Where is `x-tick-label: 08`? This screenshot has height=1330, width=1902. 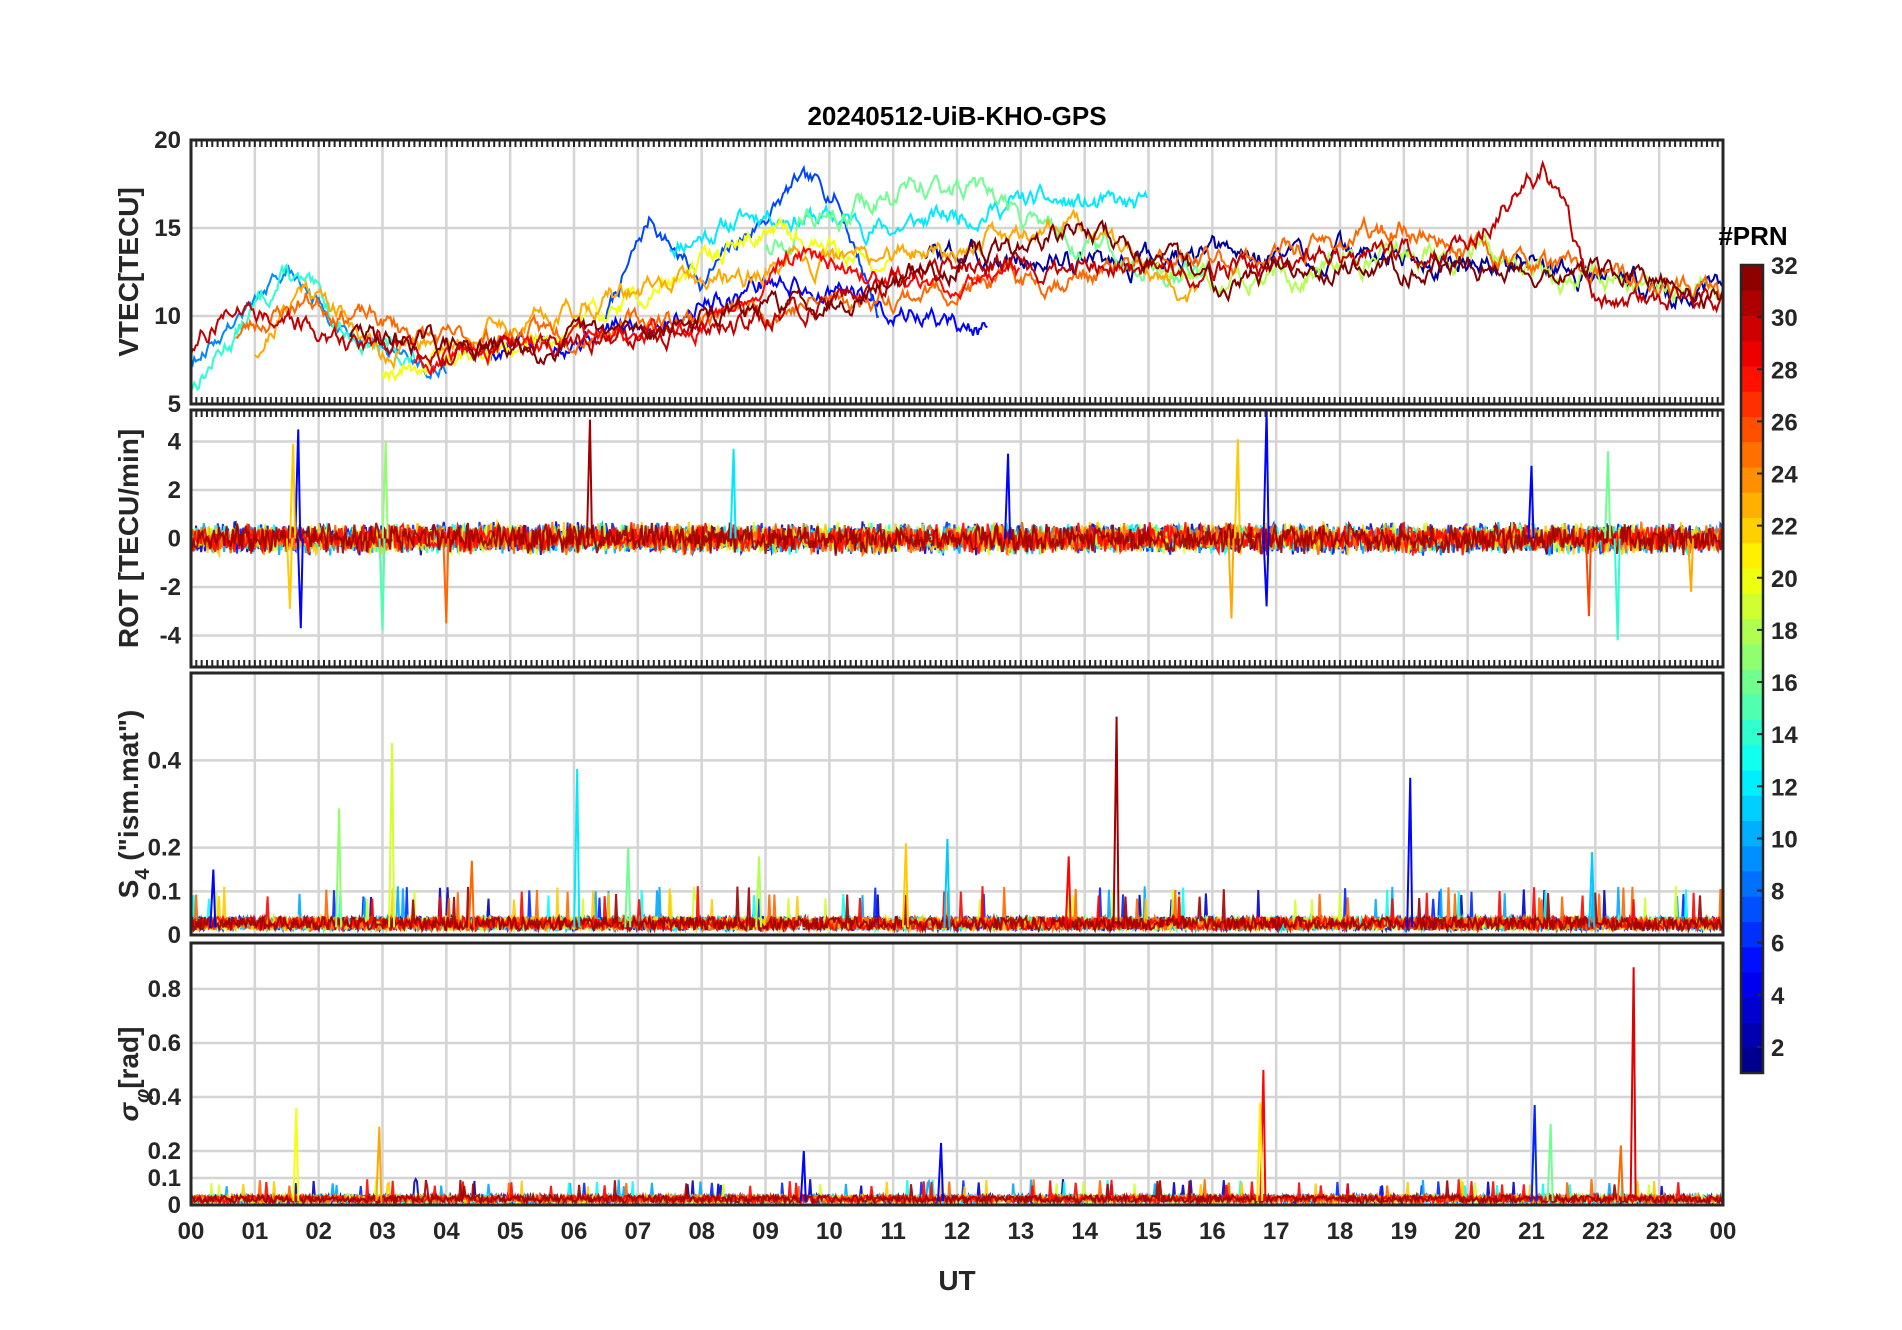
x-tick-label: 08 is located at coordinates (701, 1231).